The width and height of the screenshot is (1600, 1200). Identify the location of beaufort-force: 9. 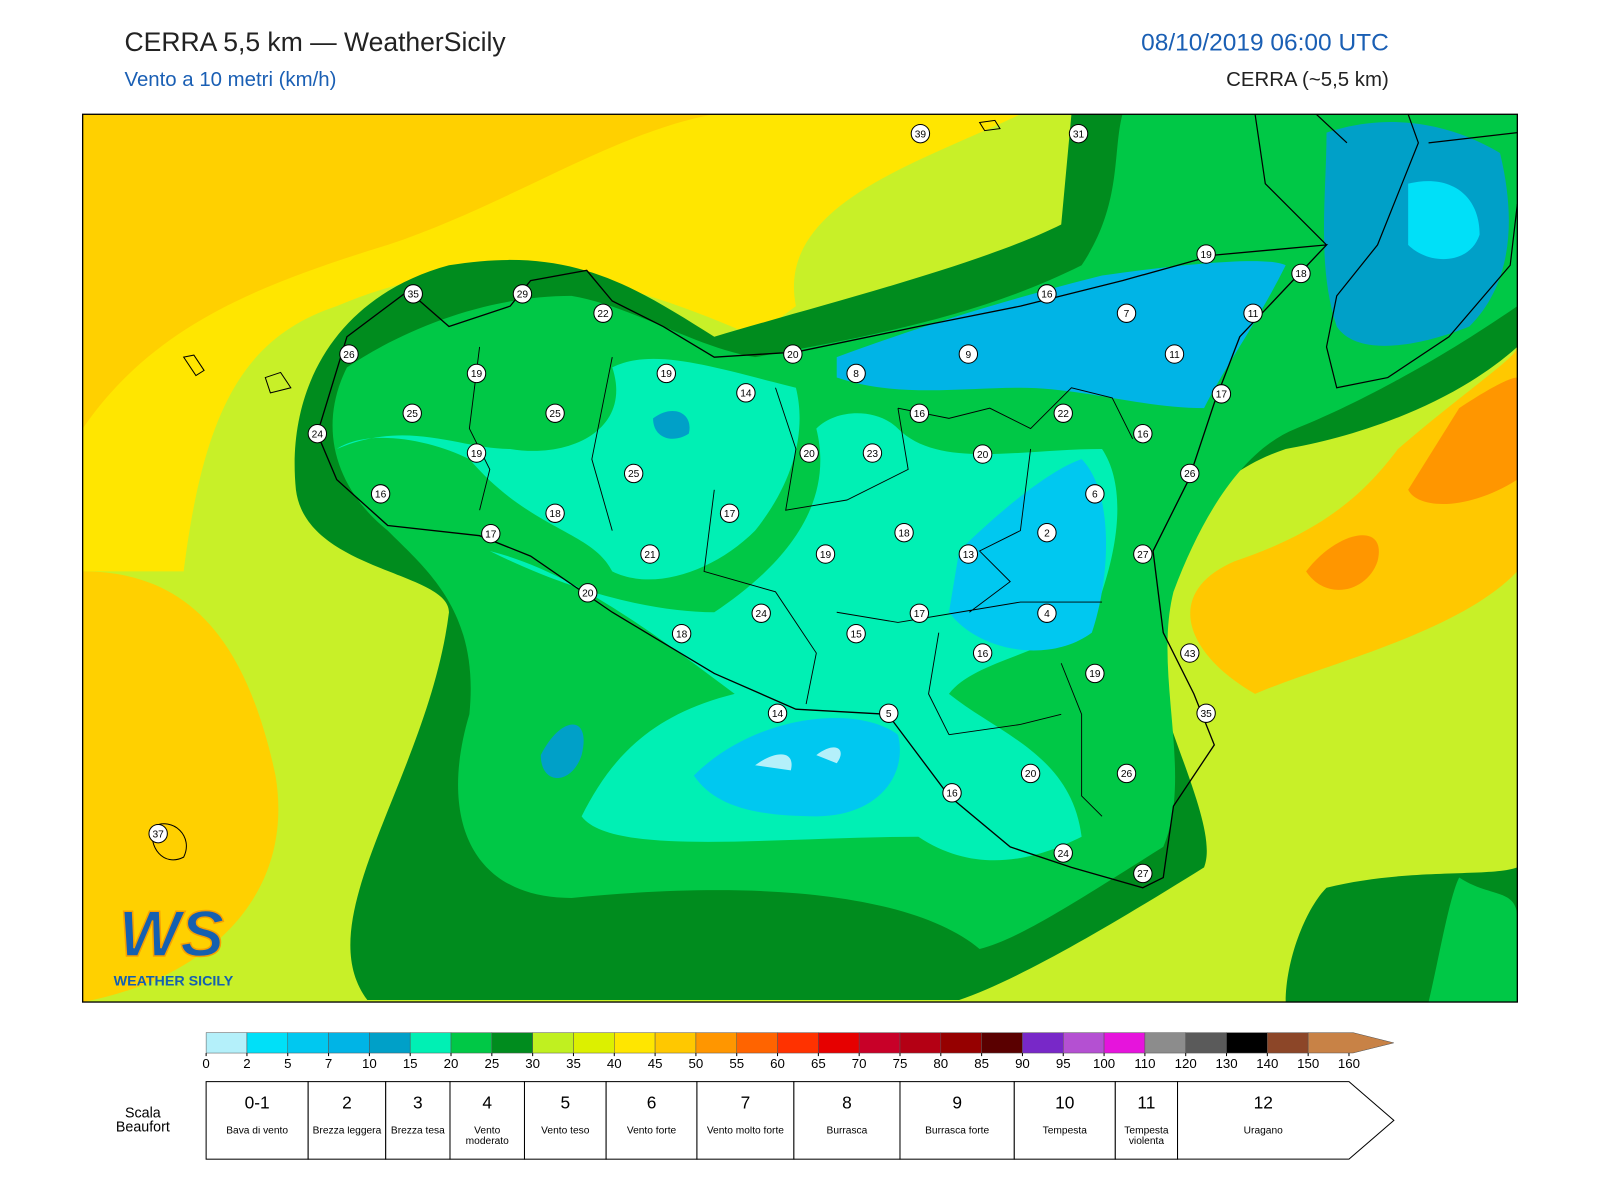
(957, 1103).